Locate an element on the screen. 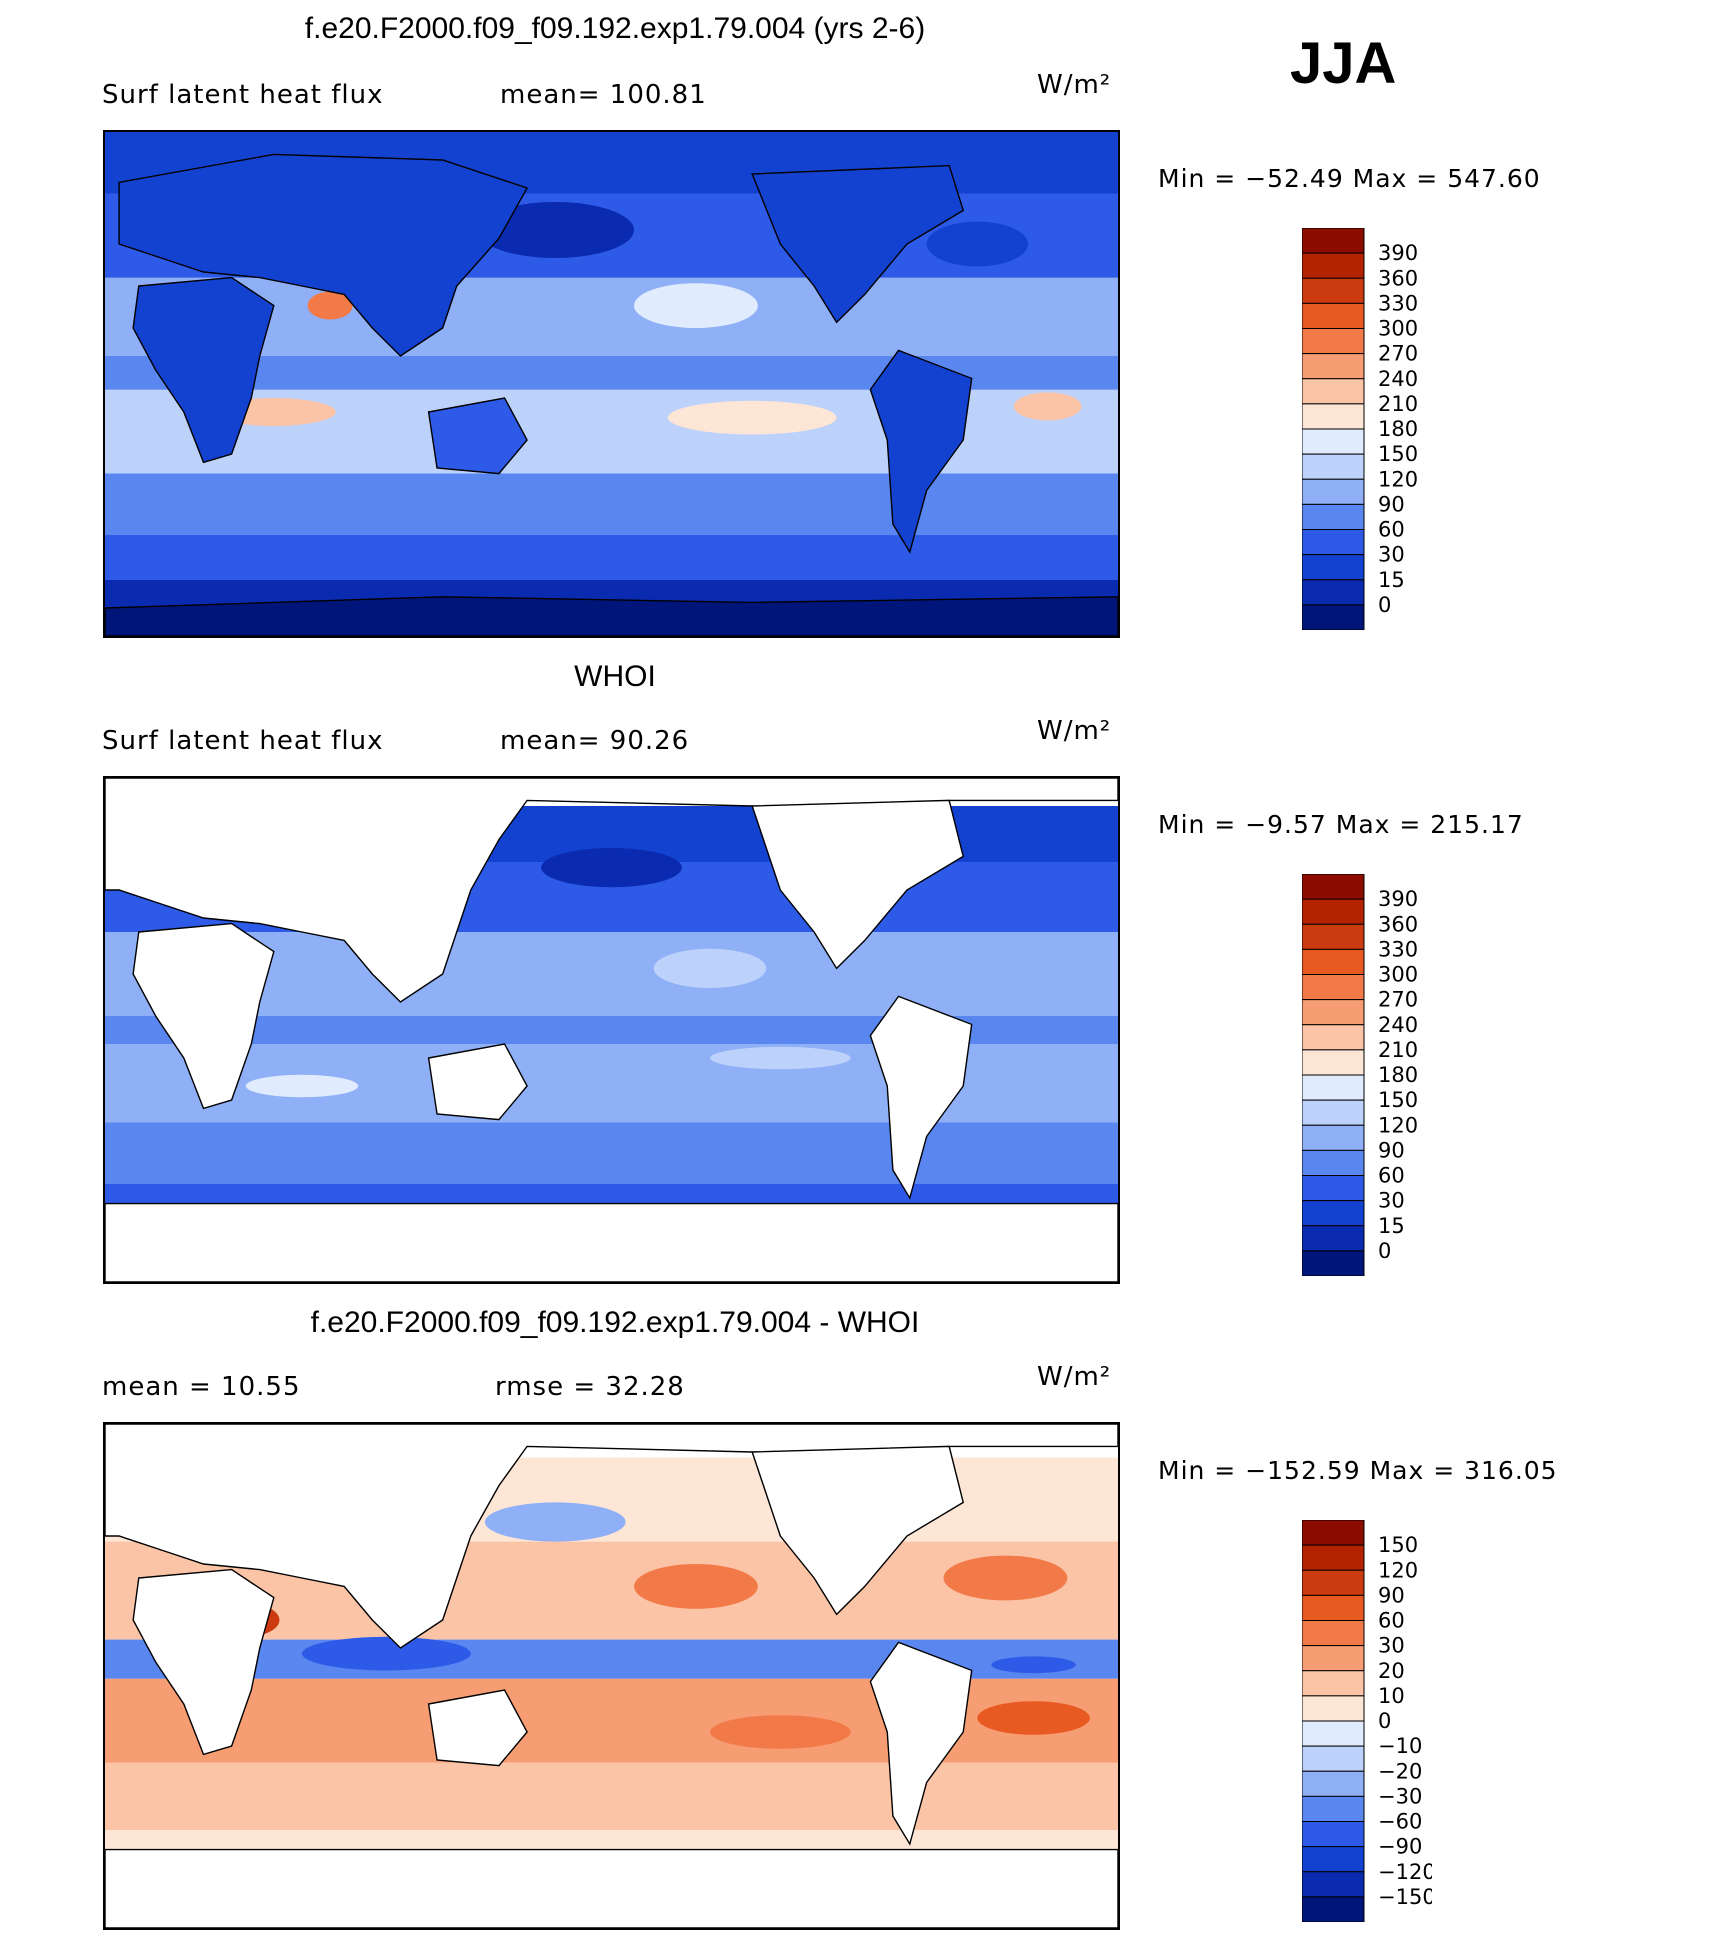 The image size is (1710, 1952). colorbar-tick-label: −30 is located at coordinates (1400, 1796).